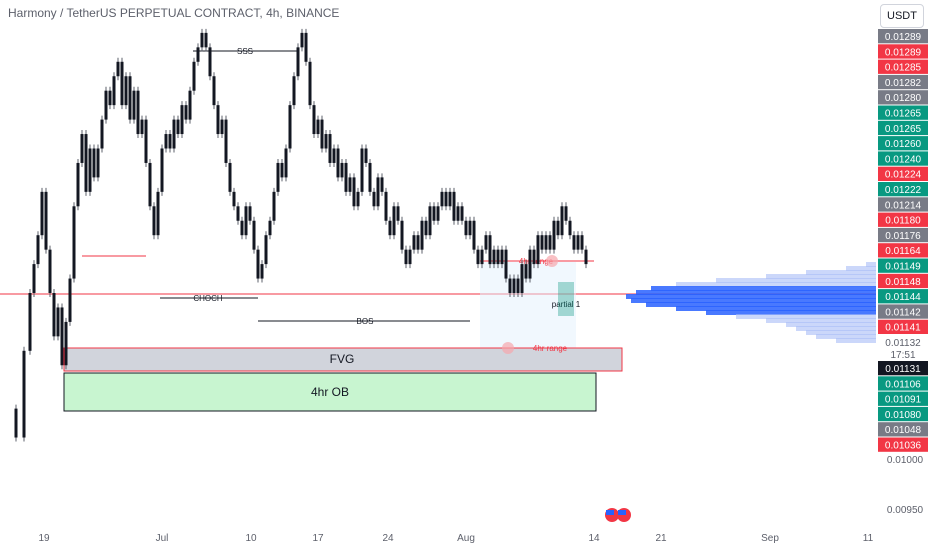 The height and width of the screenshot is (550, 932). What do you see at coordinates (903, 282) in the screenshot?
I see `price-tag-value: 0.01148` at bounding box center [903, 282].